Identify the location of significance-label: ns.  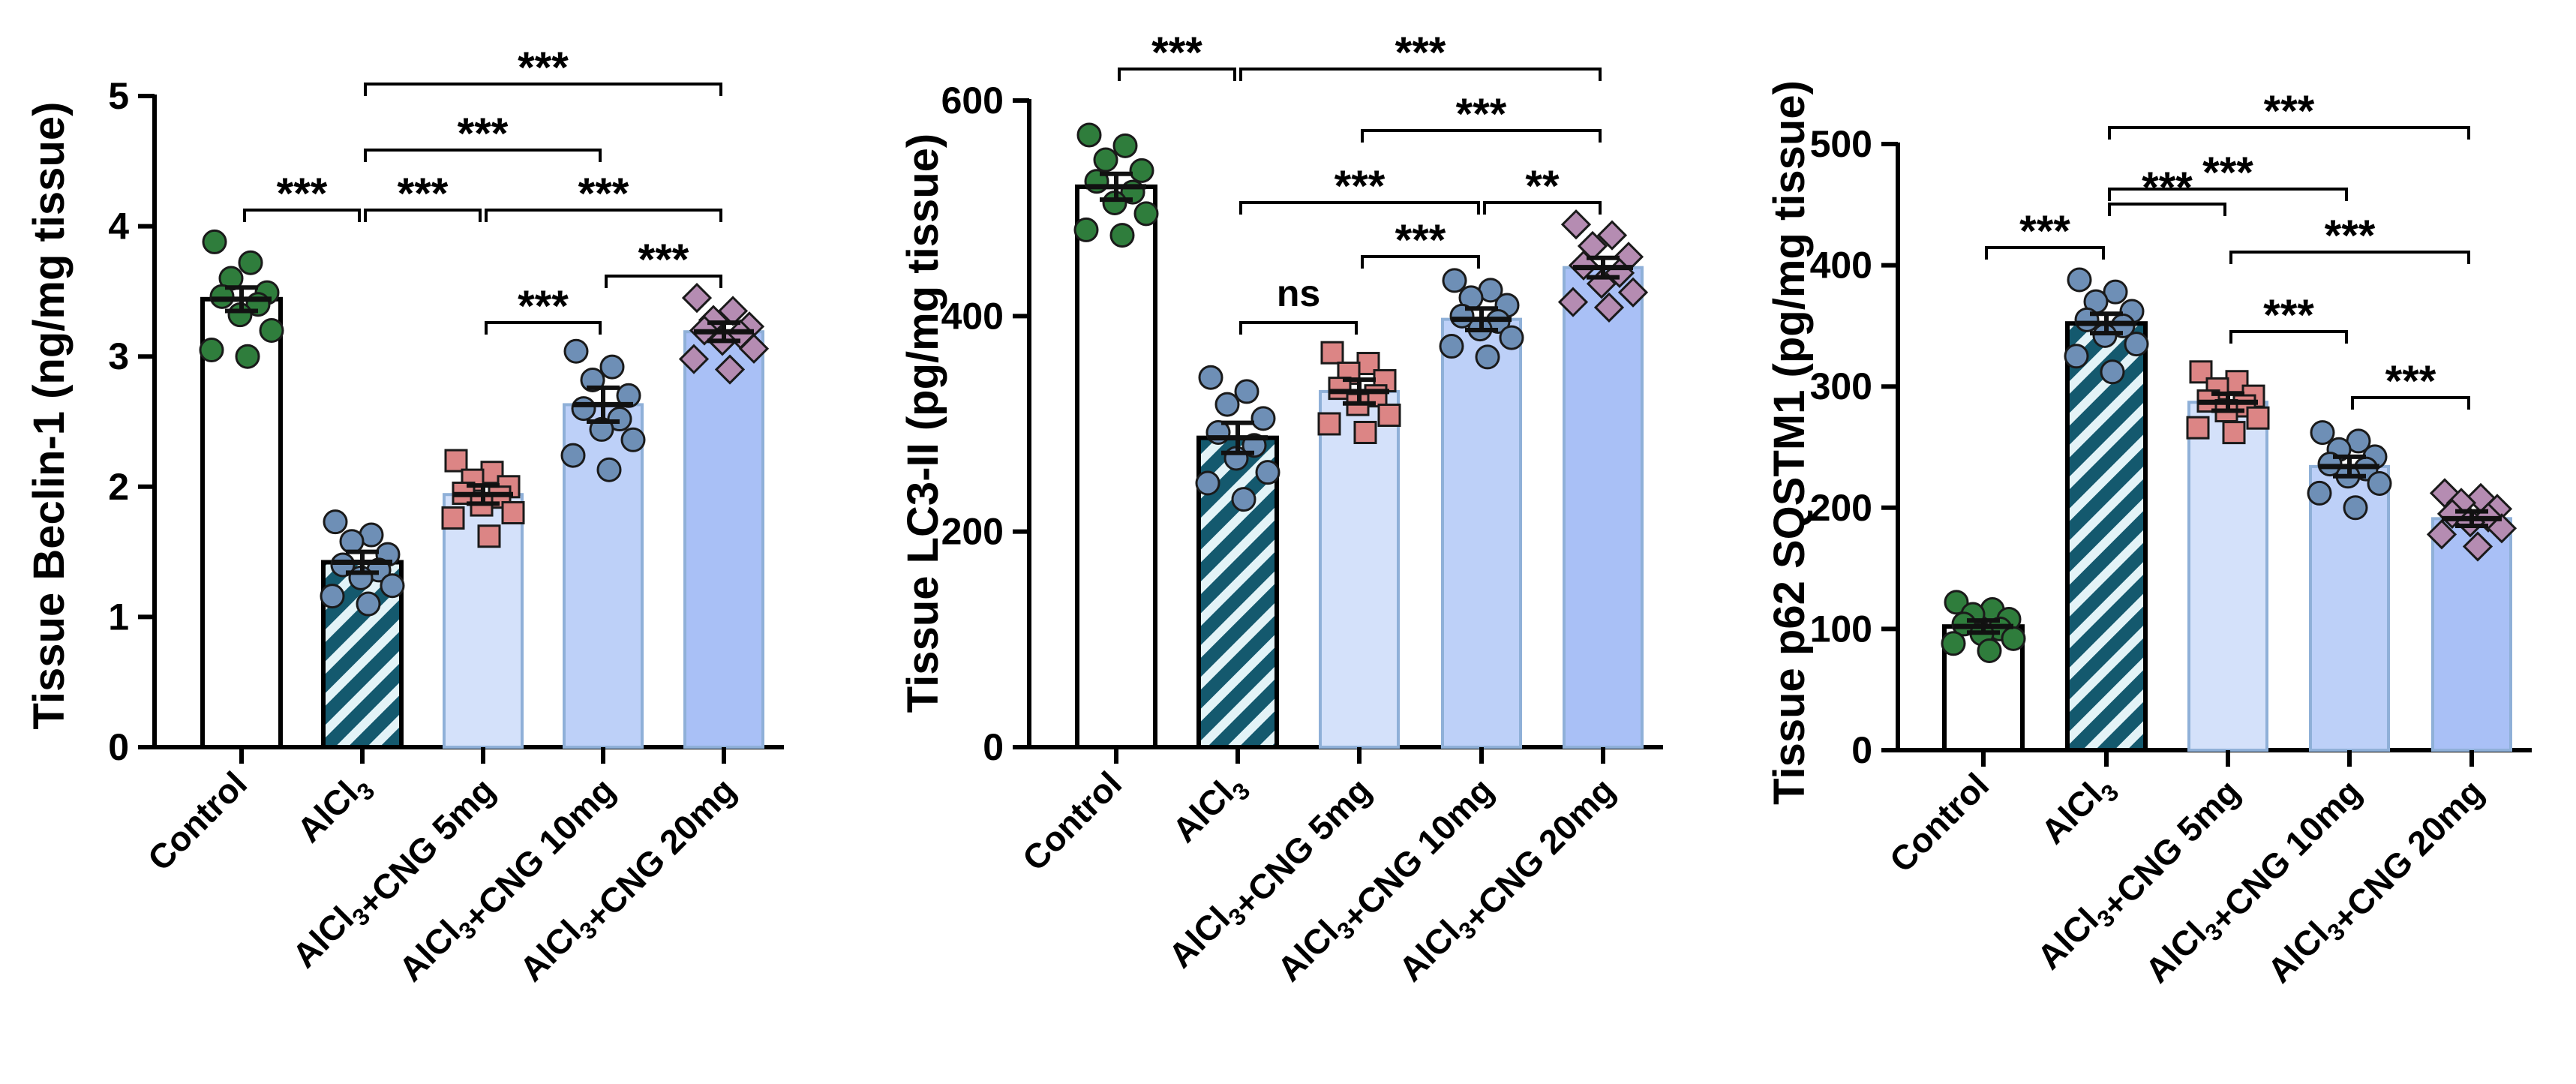
(1298, 293).